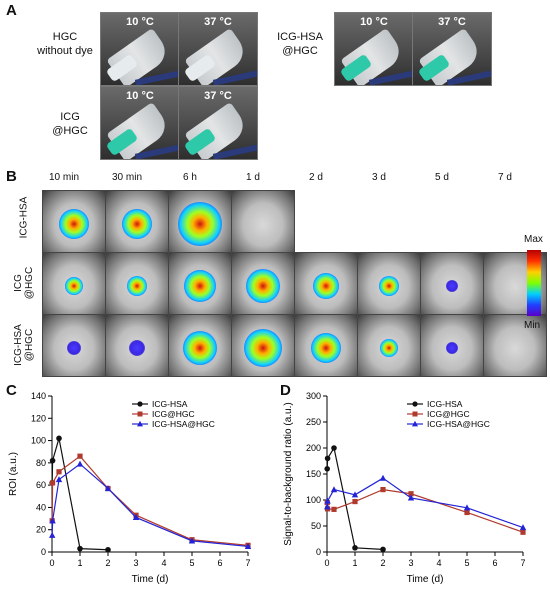 The height and width of the screenshot is (592, 550). I want to click on timepoint-7d: 7 d, so click(505, 177).